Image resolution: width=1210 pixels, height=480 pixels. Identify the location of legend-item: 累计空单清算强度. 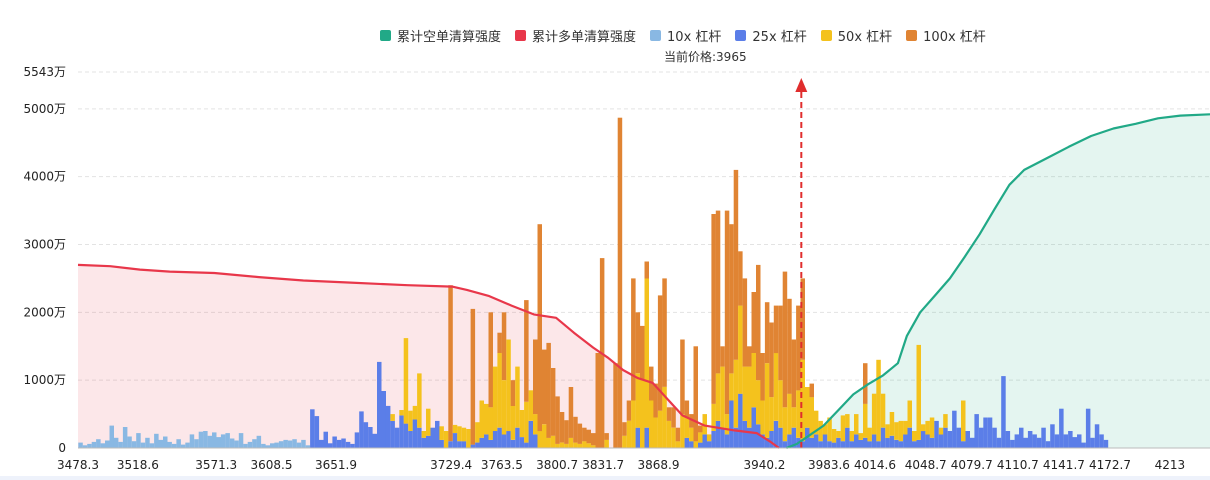
(440, 35).